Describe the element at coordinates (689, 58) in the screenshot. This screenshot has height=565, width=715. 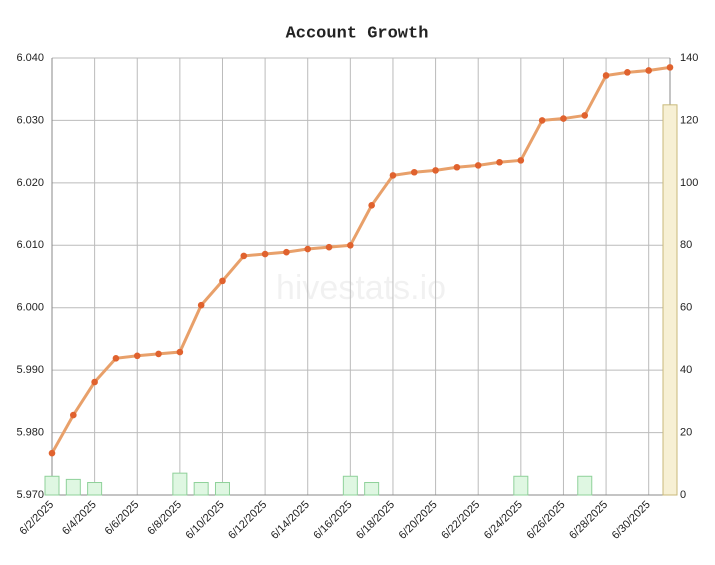
I see `y2-tick-label: 140` at that location.